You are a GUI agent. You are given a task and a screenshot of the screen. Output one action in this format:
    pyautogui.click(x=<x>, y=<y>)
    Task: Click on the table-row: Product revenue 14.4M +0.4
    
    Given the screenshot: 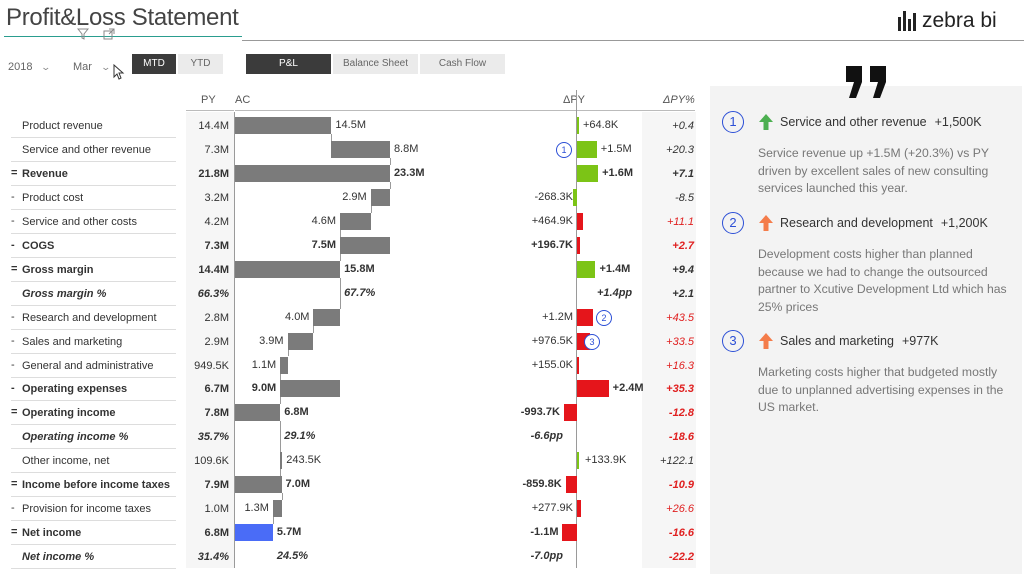 What is the action you would take?
    pyautogui.click(x=350, y=126)
    